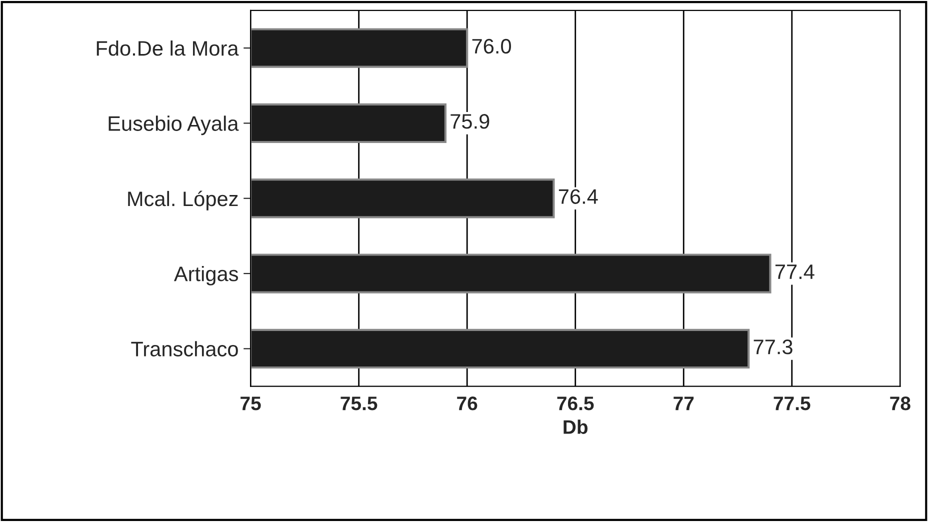 This screenshot has height=522, width=928. What do you see at coordinates (578, 196) in the screenshot?
I see `data-label: 76.4` at bounding box center [578, 196].